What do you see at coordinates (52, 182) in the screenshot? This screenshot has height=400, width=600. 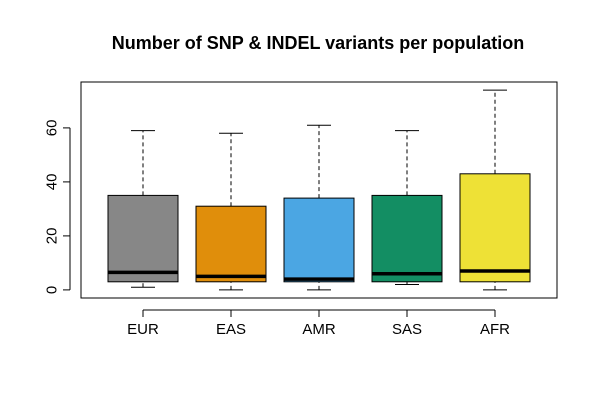 I see `y-tick-label: 40` at bounding box center [52, 182].